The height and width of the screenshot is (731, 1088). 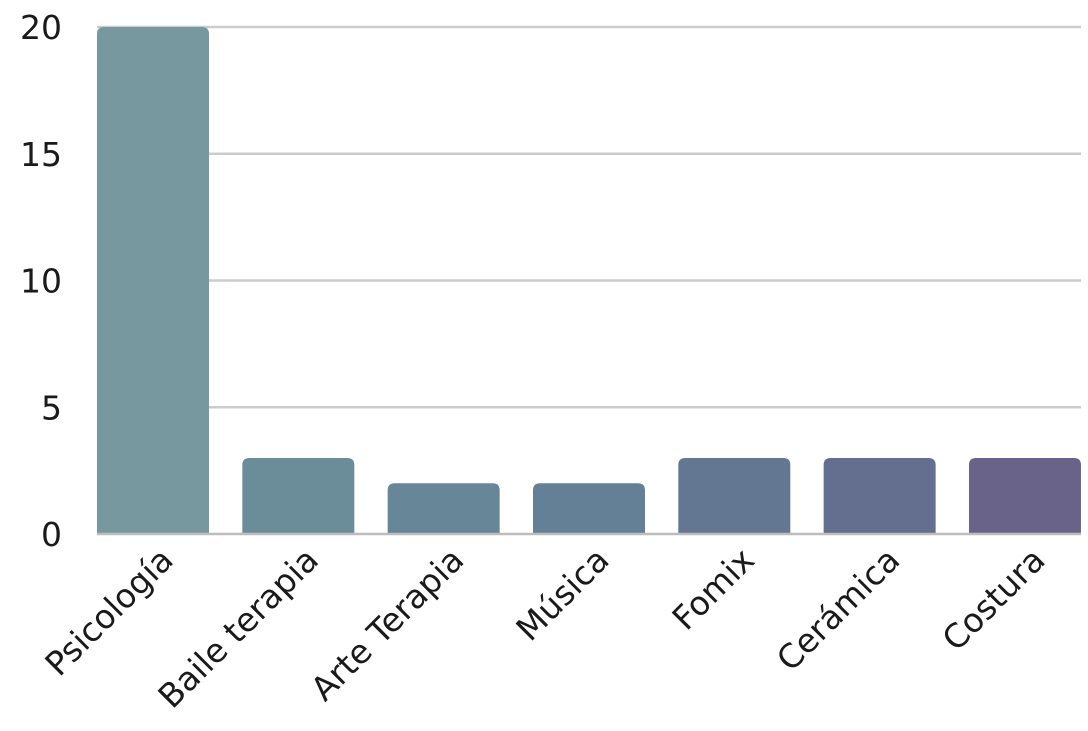 I want to click on x-tick-label: Cerámica, so click(x=838, y=609).